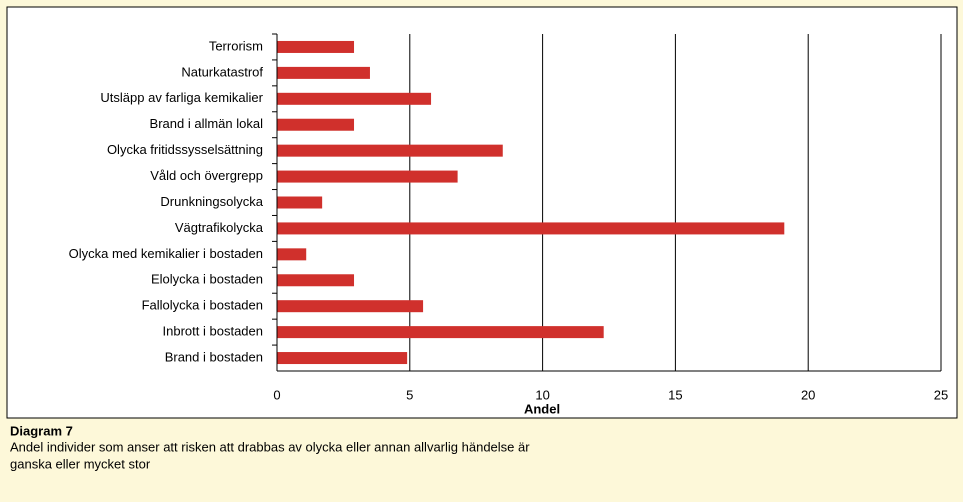 The height and width of the screenshot is (502, 963). Describe the element at coordinates (409, 394) in the screenshot. I see `x-tick-label: 5` at that location.